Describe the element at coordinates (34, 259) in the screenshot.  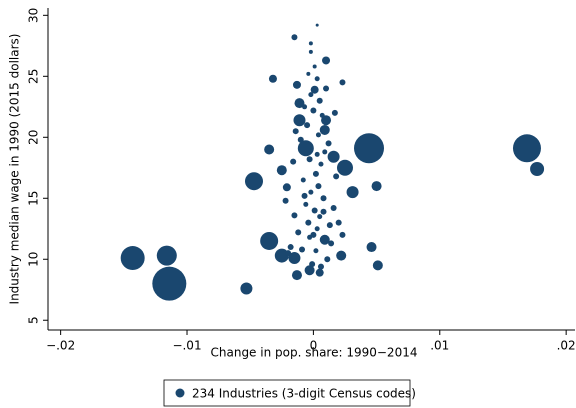
I see `y-tick-label: 10` at that location.